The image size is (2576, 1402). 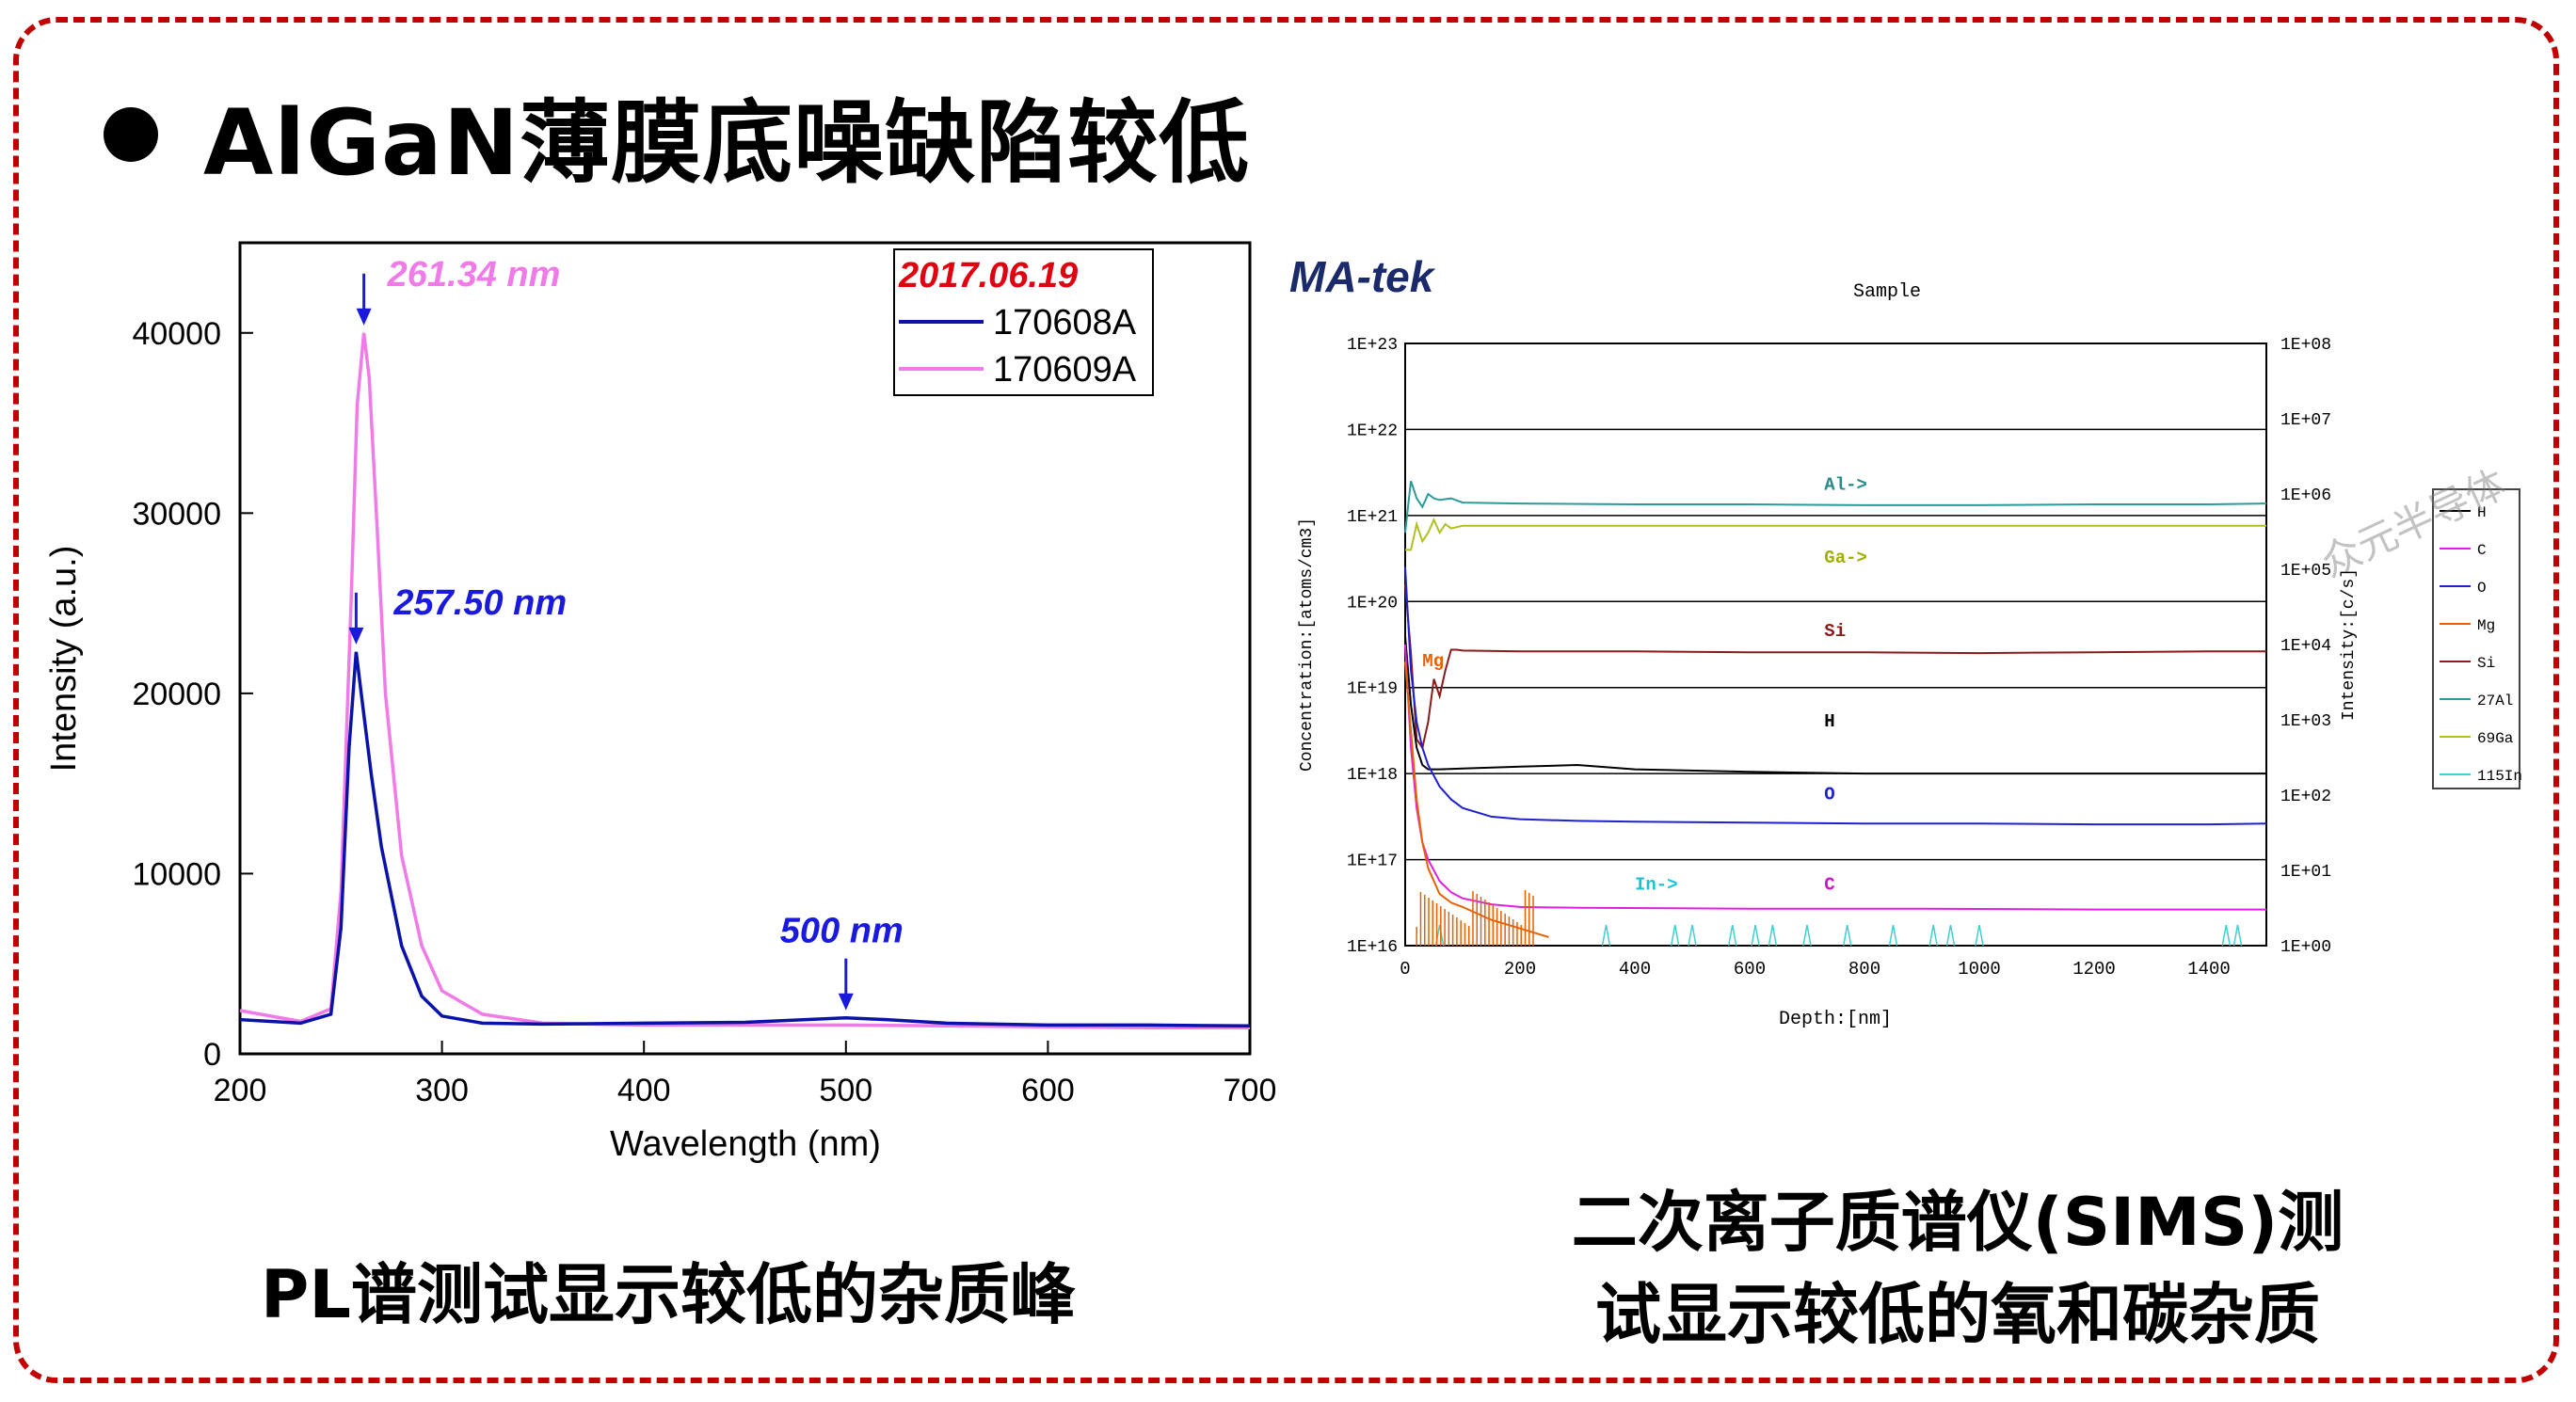 I want to click on slide-title: AlGaN薄膜底噪缺陷较低, so click(x=677, y=134).